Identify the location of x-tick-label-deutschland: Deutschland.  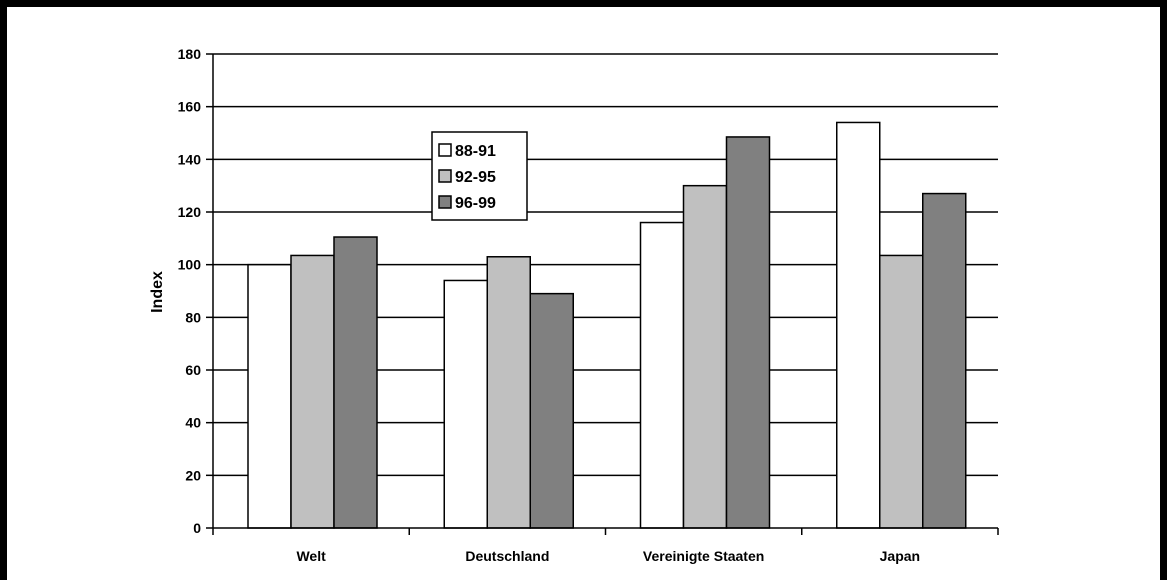
(507, 556).